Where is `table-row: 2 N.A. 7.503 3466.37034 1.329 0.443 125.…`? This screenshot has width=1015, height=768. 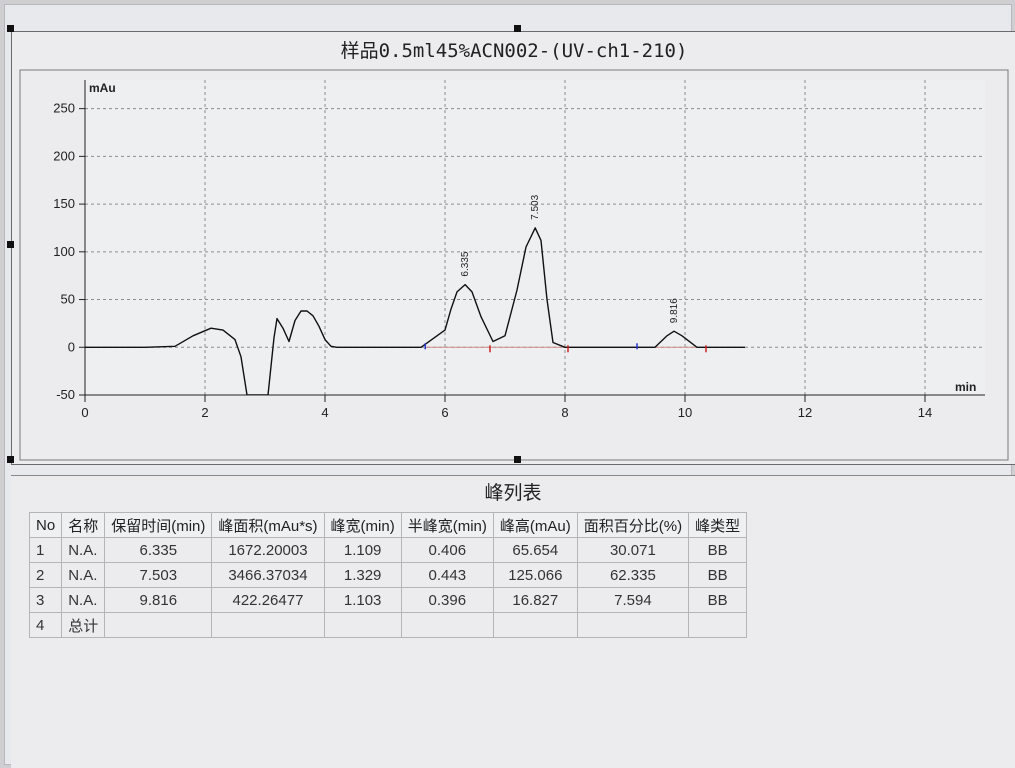 table-row: 2 N.A. 7.503 3466.37034 1.329 0.443 125.… is located at coordinates (388, 575).